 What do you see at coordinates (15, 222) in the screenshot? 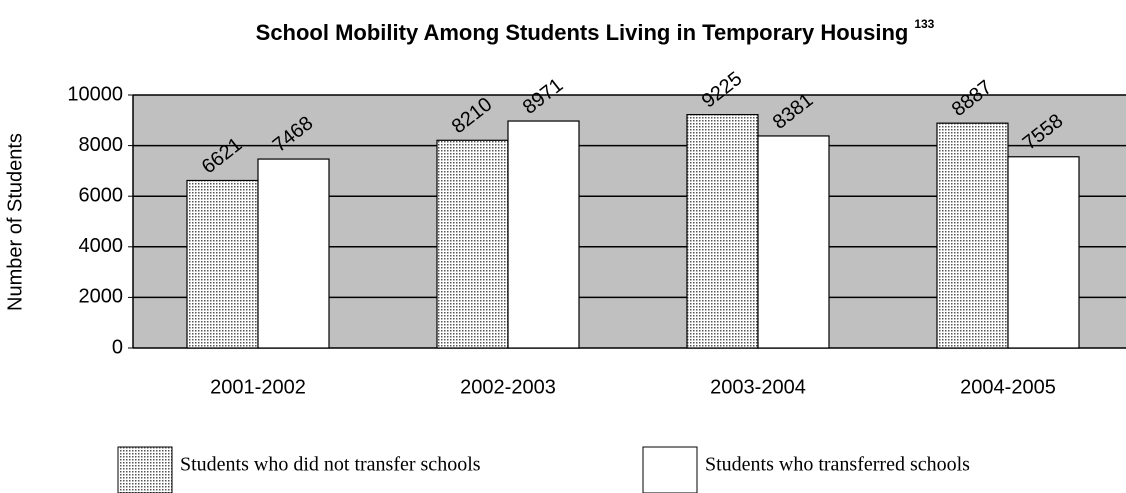
I see `y-axis-label: Number of Students` at bounding box center [15, 222].